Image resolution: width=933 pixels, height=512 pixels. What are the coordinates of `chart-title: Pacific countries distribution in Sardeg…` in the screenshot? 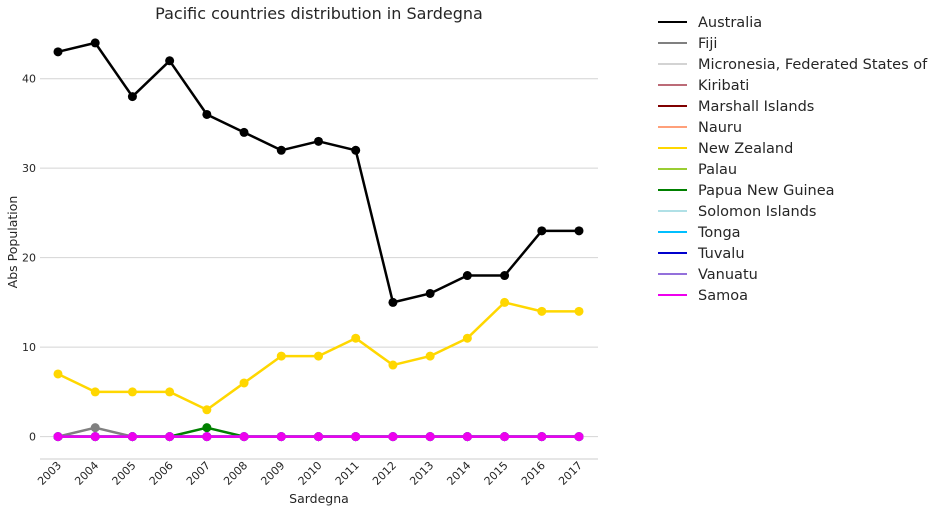 It's located at (319, 13).